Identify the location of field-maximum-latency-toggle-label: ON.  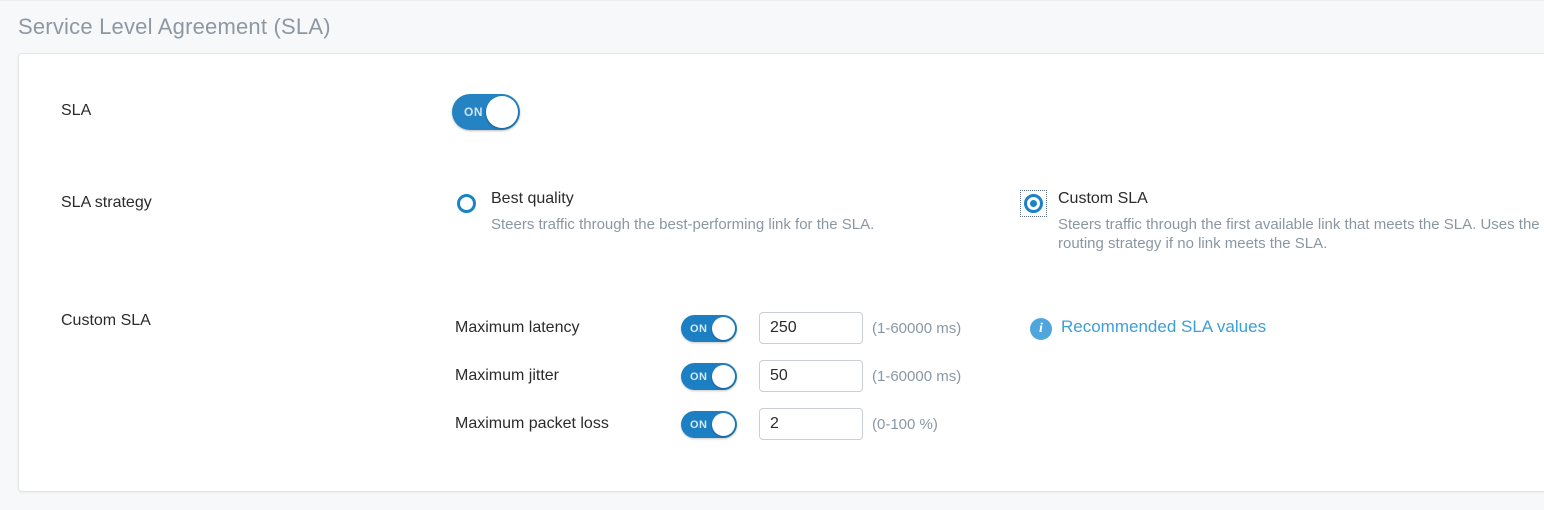
(699, 328).